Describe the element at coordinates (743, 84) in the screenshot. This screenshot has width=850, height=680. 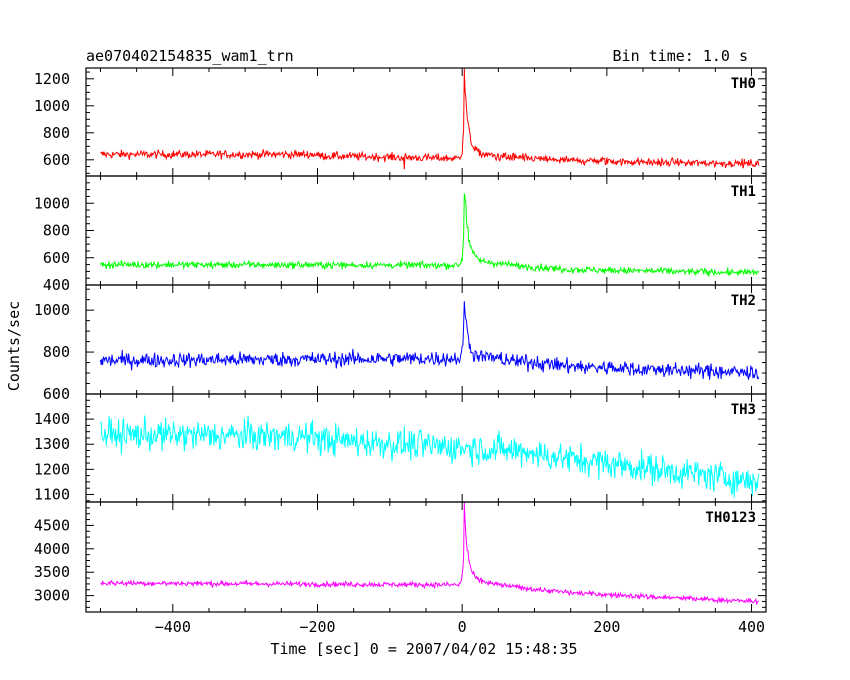
I see `panel-label-th0: TH0` at that location.